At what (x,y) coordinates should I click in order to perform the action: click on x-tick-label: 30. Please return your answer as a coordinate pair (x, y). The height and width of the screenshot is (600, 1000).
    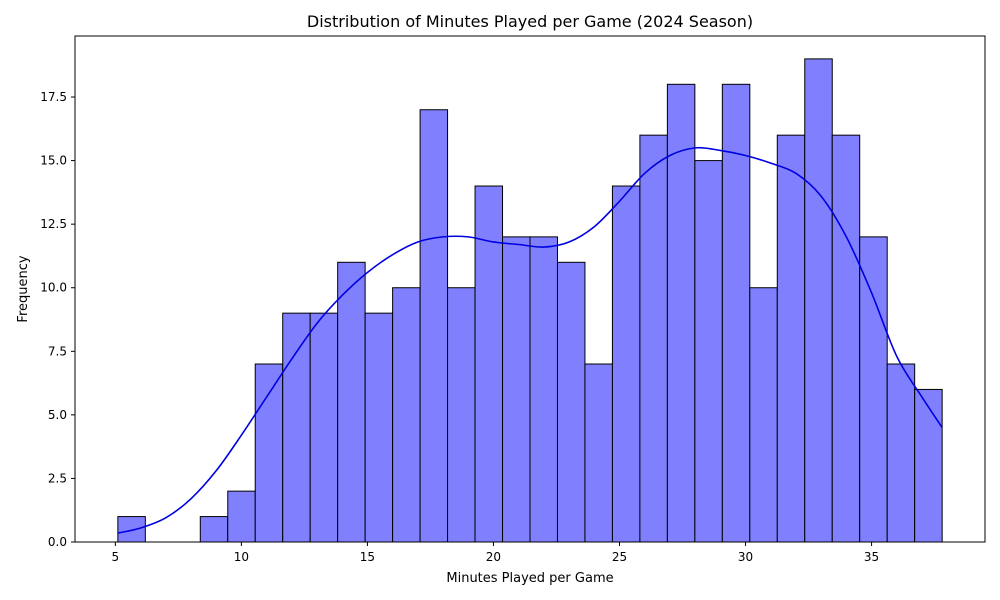
    Looking at the image, I should click on (745, 557).